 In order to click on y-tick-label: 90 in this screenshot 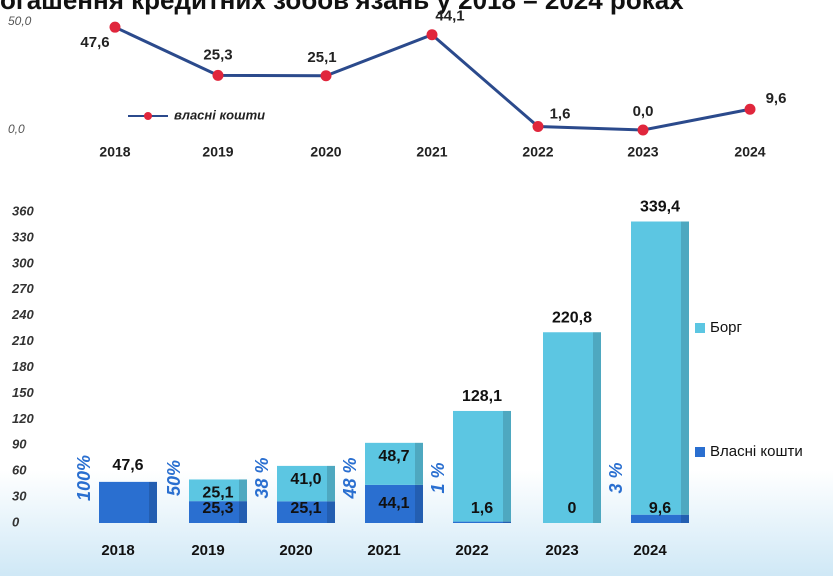, I will do `click(19, 444)`.